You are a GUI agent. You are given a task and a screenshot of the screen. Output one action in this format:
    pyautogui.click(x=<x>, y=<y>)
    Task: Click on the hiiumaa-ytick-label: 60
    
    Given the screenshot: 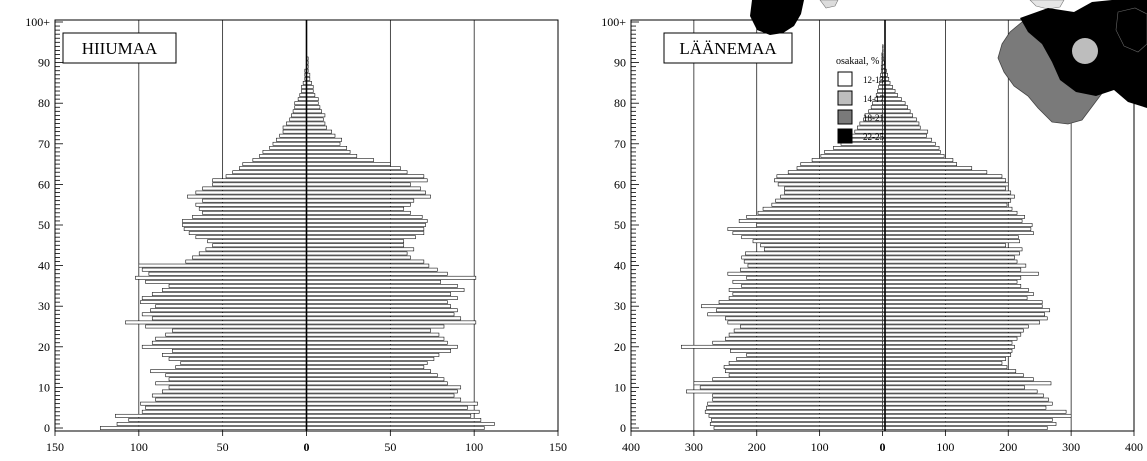 What is the action you would take?
    pyautogui.click(x=44, y=184)
    